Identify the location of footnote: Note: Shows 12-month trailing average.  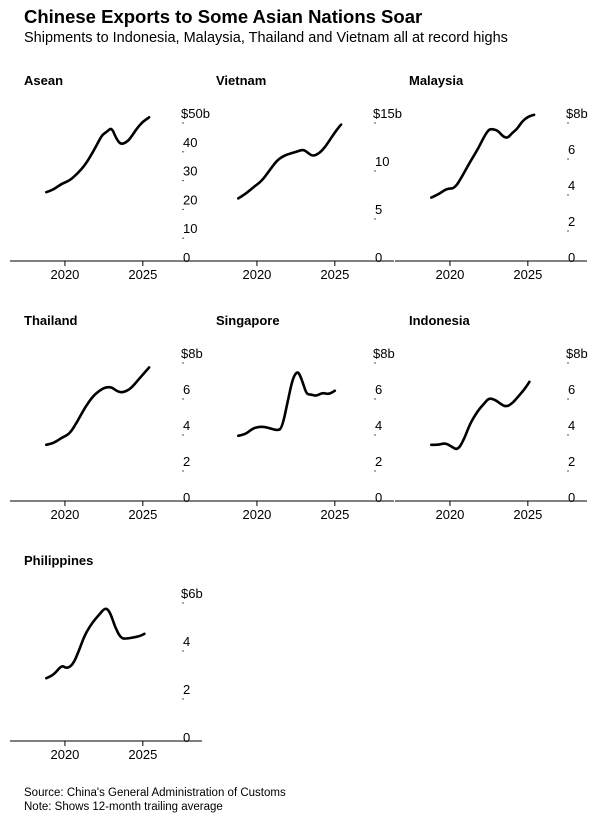
(123, 807).